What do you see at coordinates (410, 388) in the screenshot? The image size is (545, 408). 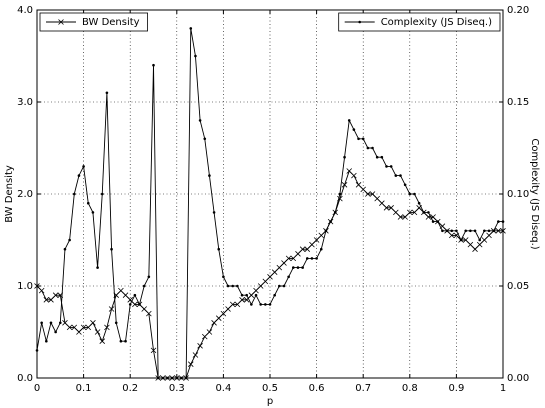 I see `x-tick-label: 0.8` at bounding box center [410, 388].